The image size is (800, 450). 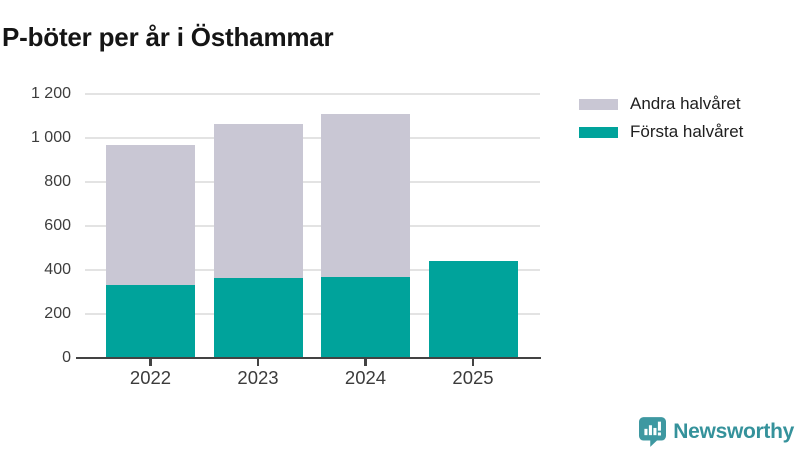 I want to click on legend-swatch-andra-halvaret, so click(x=598, y=104).